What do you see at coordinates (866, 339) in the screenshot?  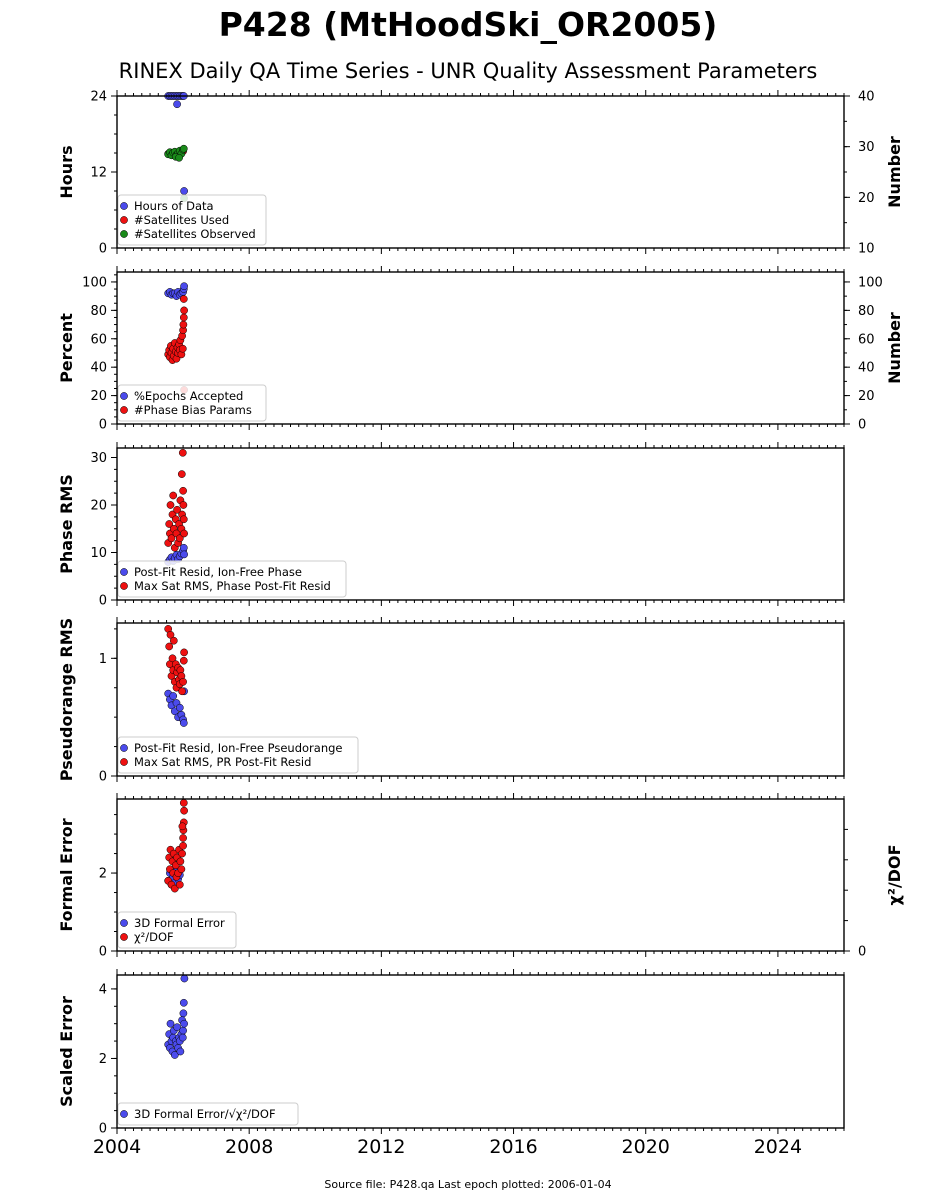 I see `y-right-tick-label: 60` at bounding box center [866, 339].